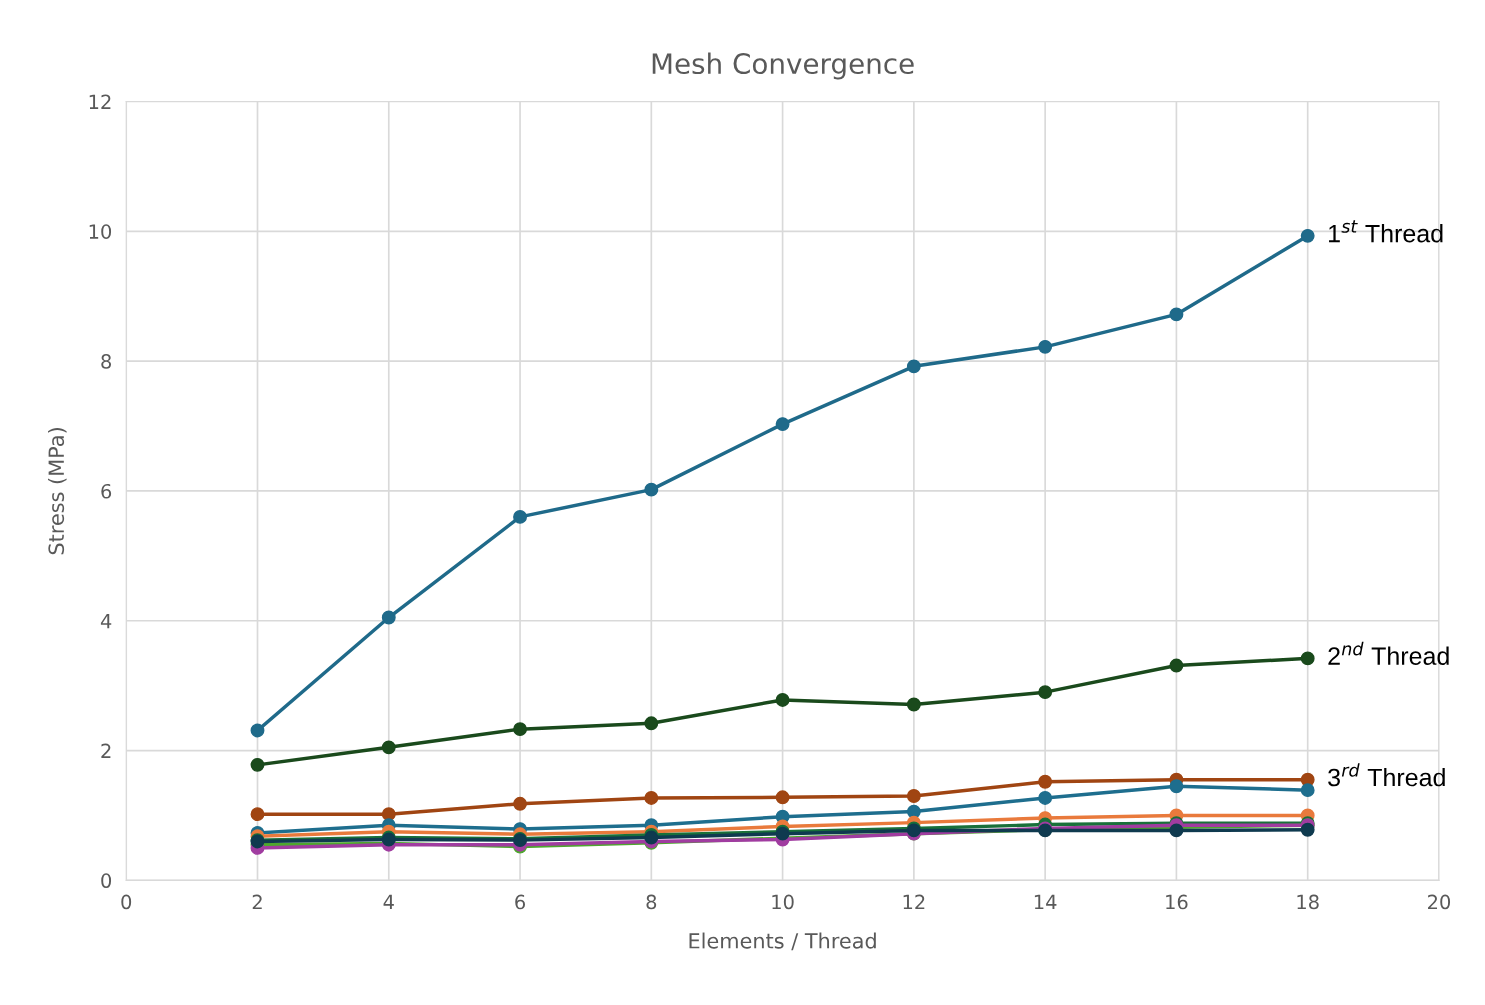 Image resolution: width=1485 pixels, height=1005 pixels. Describe the element at coordinates (106, 750) in the screenshot. I see `y-tick-label: 2` at that location.